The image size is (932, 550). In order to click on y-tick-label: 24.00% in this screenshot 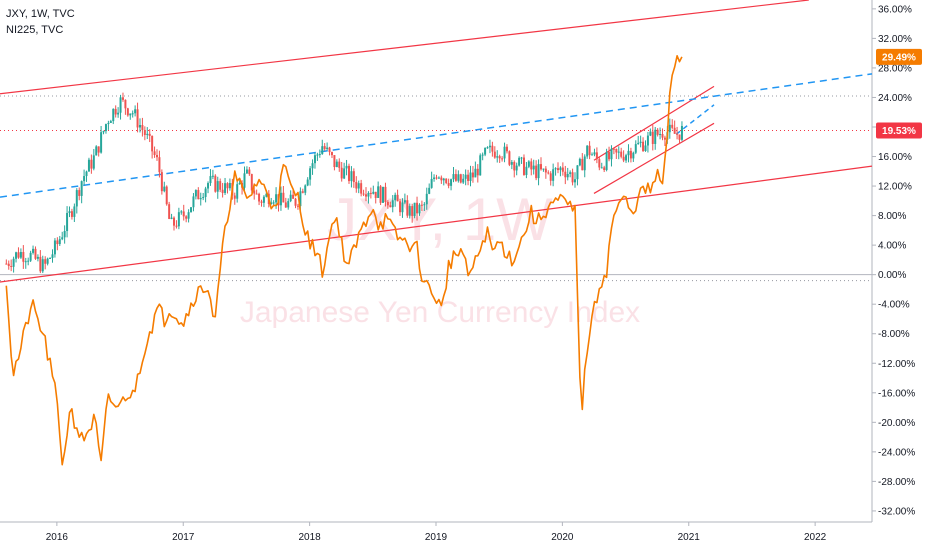, I will do `click(895, 98)`.